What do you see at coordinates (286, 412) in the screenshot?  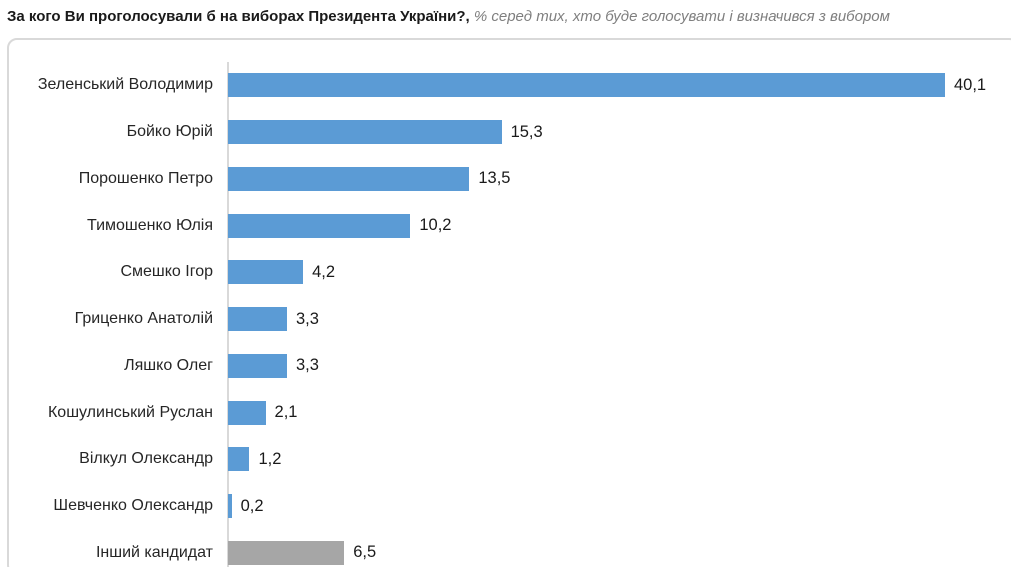 I see `value-label: 2,1` at bounding box center [286, 412].